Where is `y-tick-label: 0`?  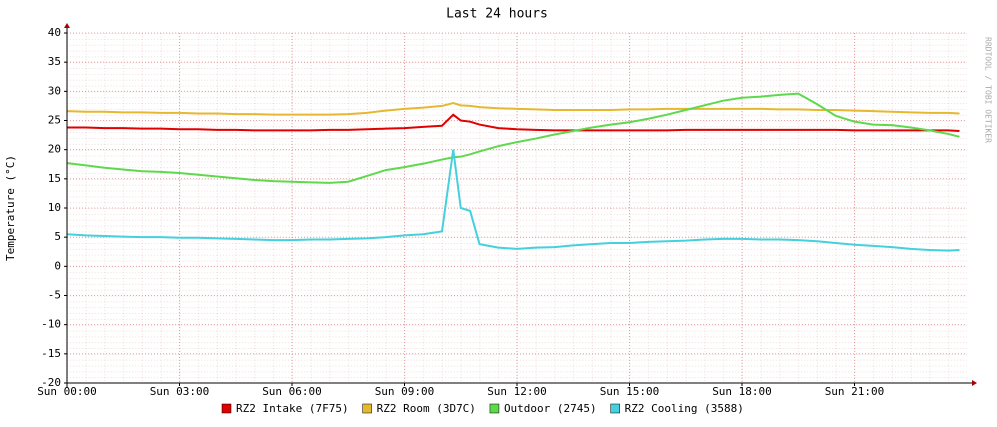 y-tick-label: 0 is located at coordinates (57, 265).